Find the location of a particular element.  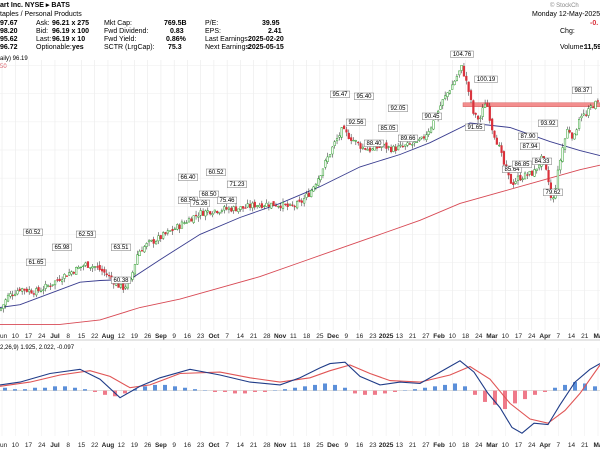

x-tick-label: 21 is located at coordinates (585, 336).